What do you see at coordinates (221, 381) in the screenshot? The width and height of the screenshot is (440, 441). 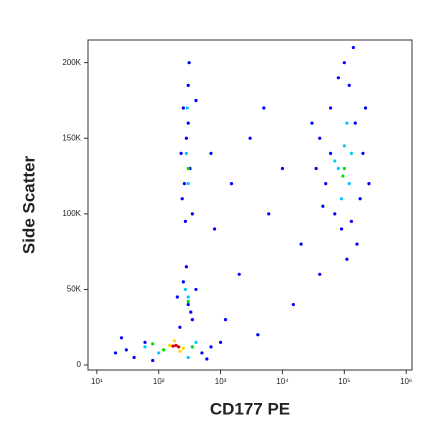 I see `x-tick-label: 10³` at bounding box center [221, 381].